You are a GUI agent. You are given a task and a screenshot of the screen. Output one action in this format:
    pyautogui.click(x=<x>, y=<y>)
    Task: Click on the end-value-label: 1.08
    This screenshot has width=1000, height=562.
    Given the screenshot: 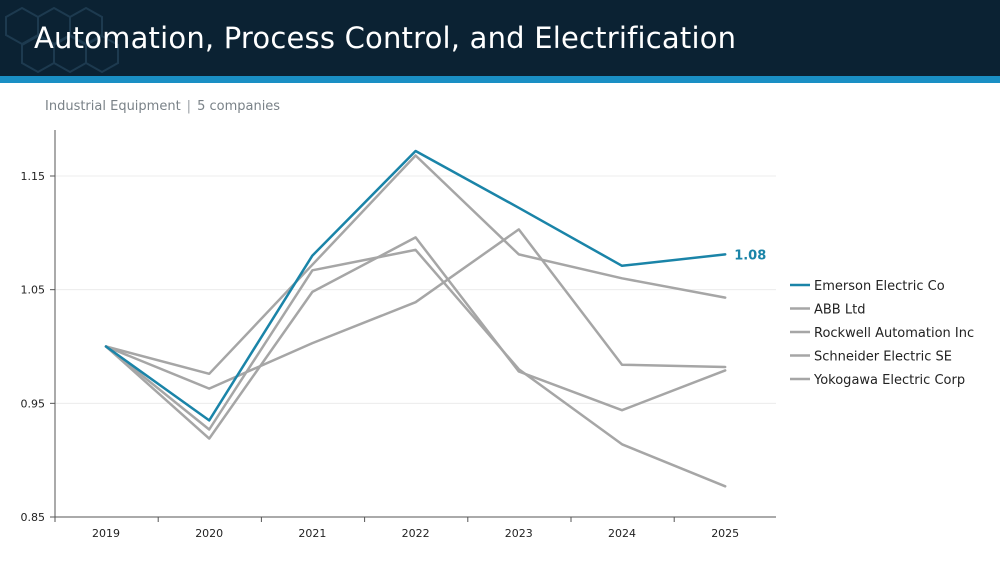 What is the action you would take?
    pyautogui.click(x=750, y=255)
    